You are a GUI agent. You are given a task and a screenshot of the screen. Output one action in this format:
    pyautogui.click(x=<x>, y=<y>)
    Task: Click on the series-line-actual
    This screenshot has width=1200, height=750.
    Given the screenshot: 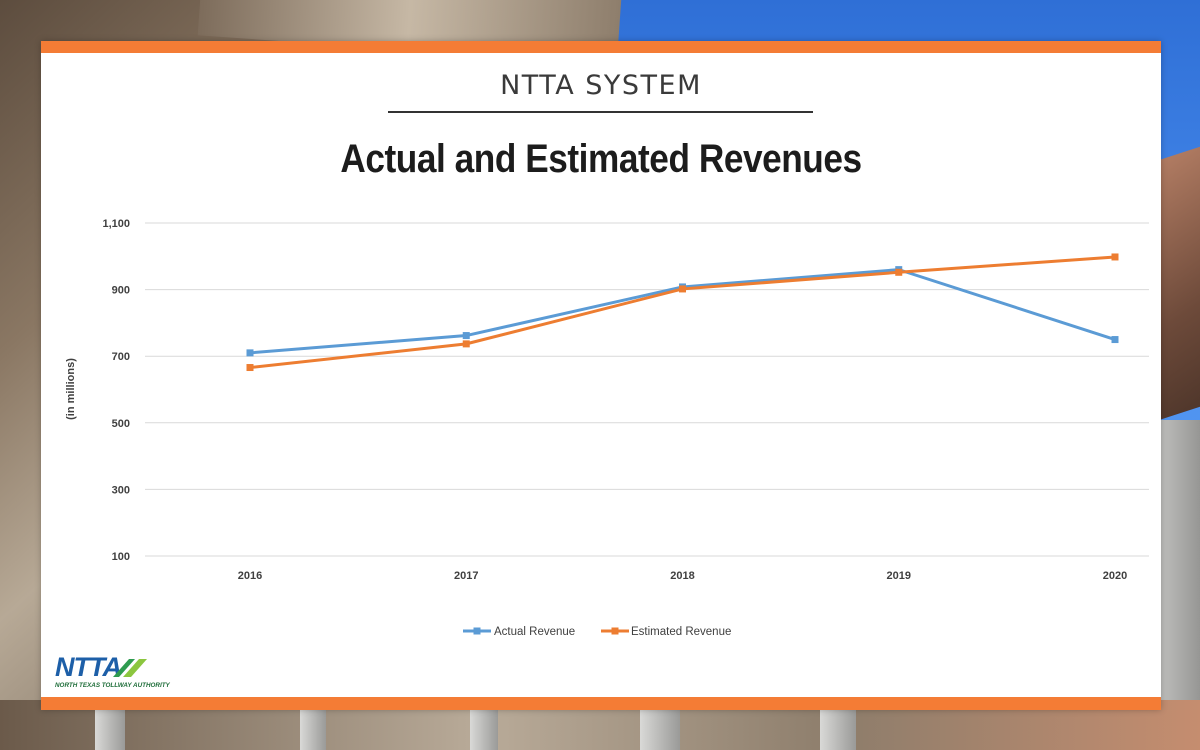 What is the action you would take?
    pyautogui.click(x=682, y=311)
    